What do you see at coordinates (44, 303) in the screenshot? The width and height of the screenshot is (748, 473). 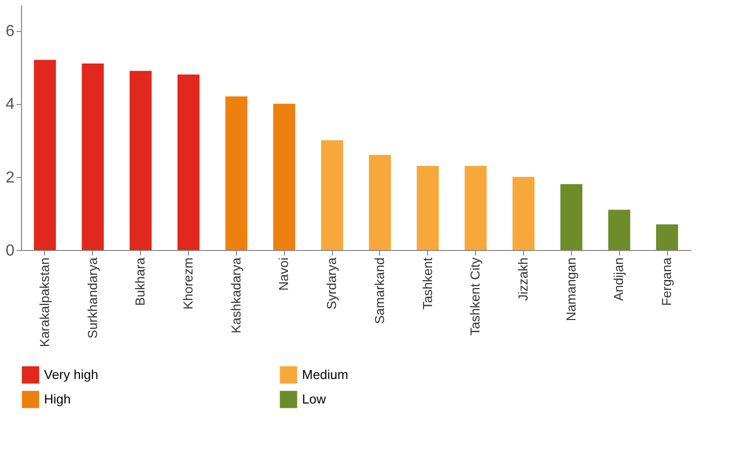 I see `x-tick-label: Karakalpakstan` at bounding box center [44, 303].